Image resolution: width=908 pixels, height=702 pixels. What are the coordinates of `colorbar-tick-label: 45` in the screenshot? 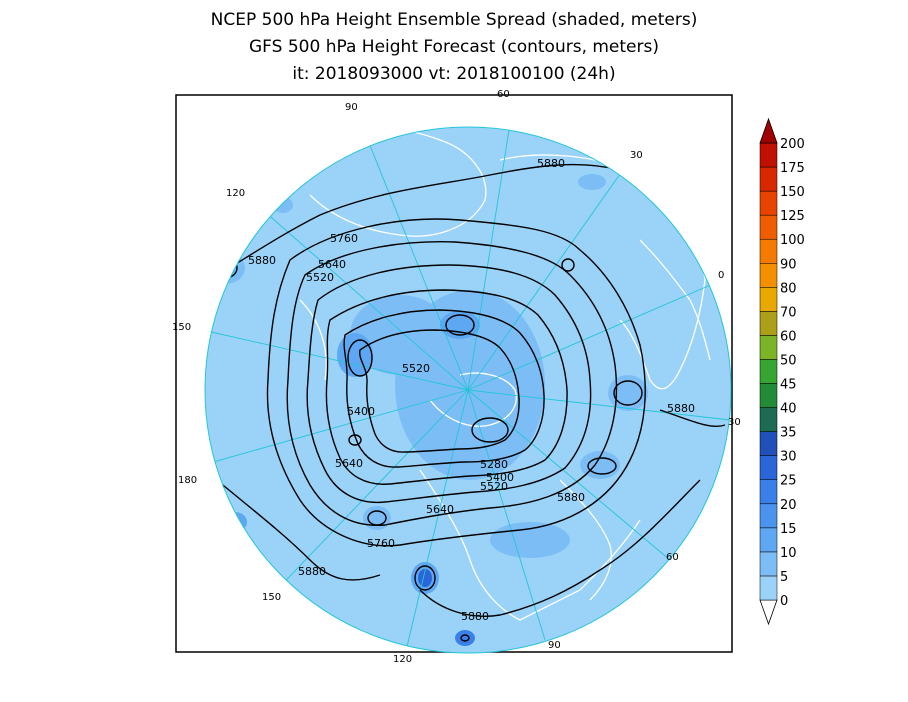 It's located at (788, 385).